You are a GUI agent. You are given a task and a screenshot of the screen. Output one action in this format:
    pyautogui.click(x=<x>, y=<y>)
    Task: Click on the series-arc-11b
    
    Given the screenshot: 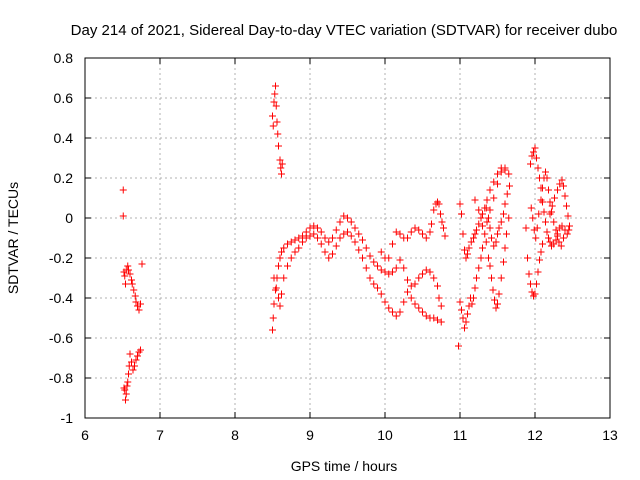 What is the action you would take?
    pyautogui.click(x=482, y=213)
    